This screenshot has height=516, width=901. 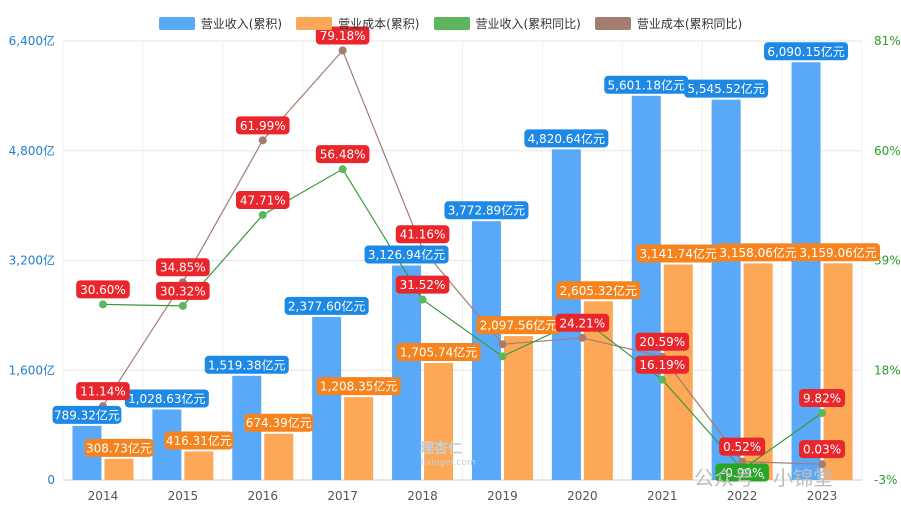 What do you see at coordinates (342, 496) in the screenshot?
I see `x-tick-label: 2017` at bounding box center [342, 496].